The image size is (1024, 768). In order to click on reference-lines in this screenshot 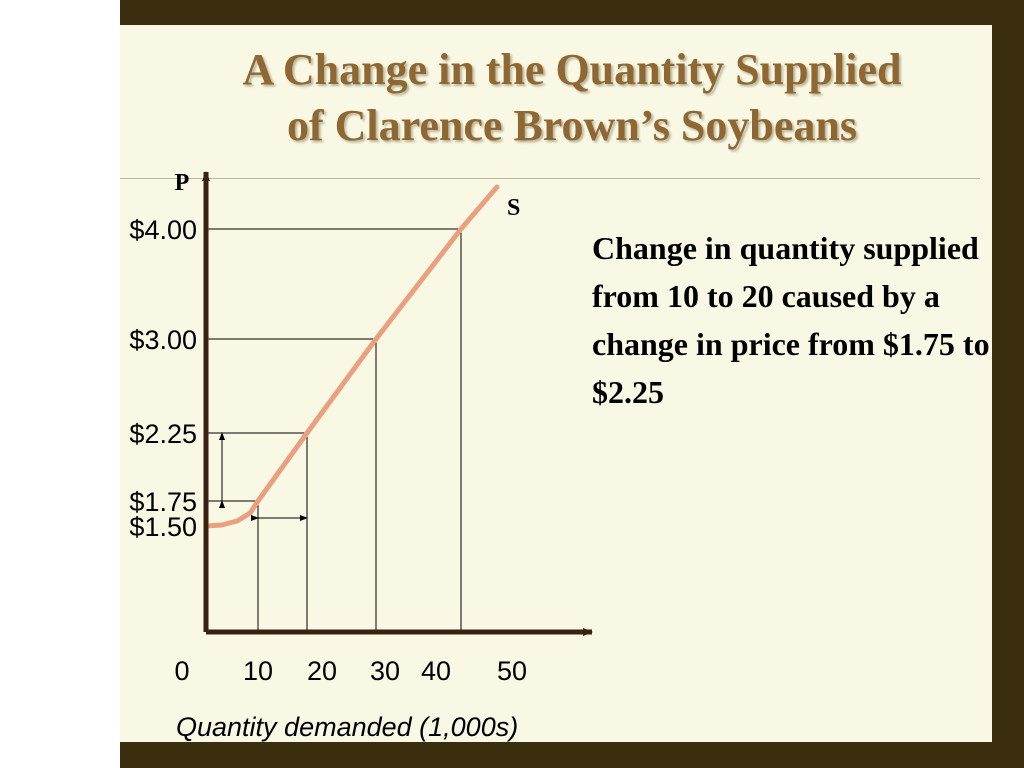, I will do `click(334, 430)`.